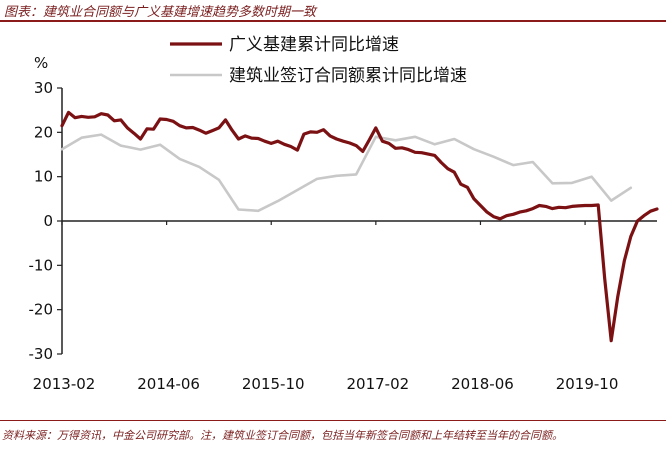  Describe the element at coordinates (41, 310) in the screenshot. I see `y-tick-label: -20` at that location.